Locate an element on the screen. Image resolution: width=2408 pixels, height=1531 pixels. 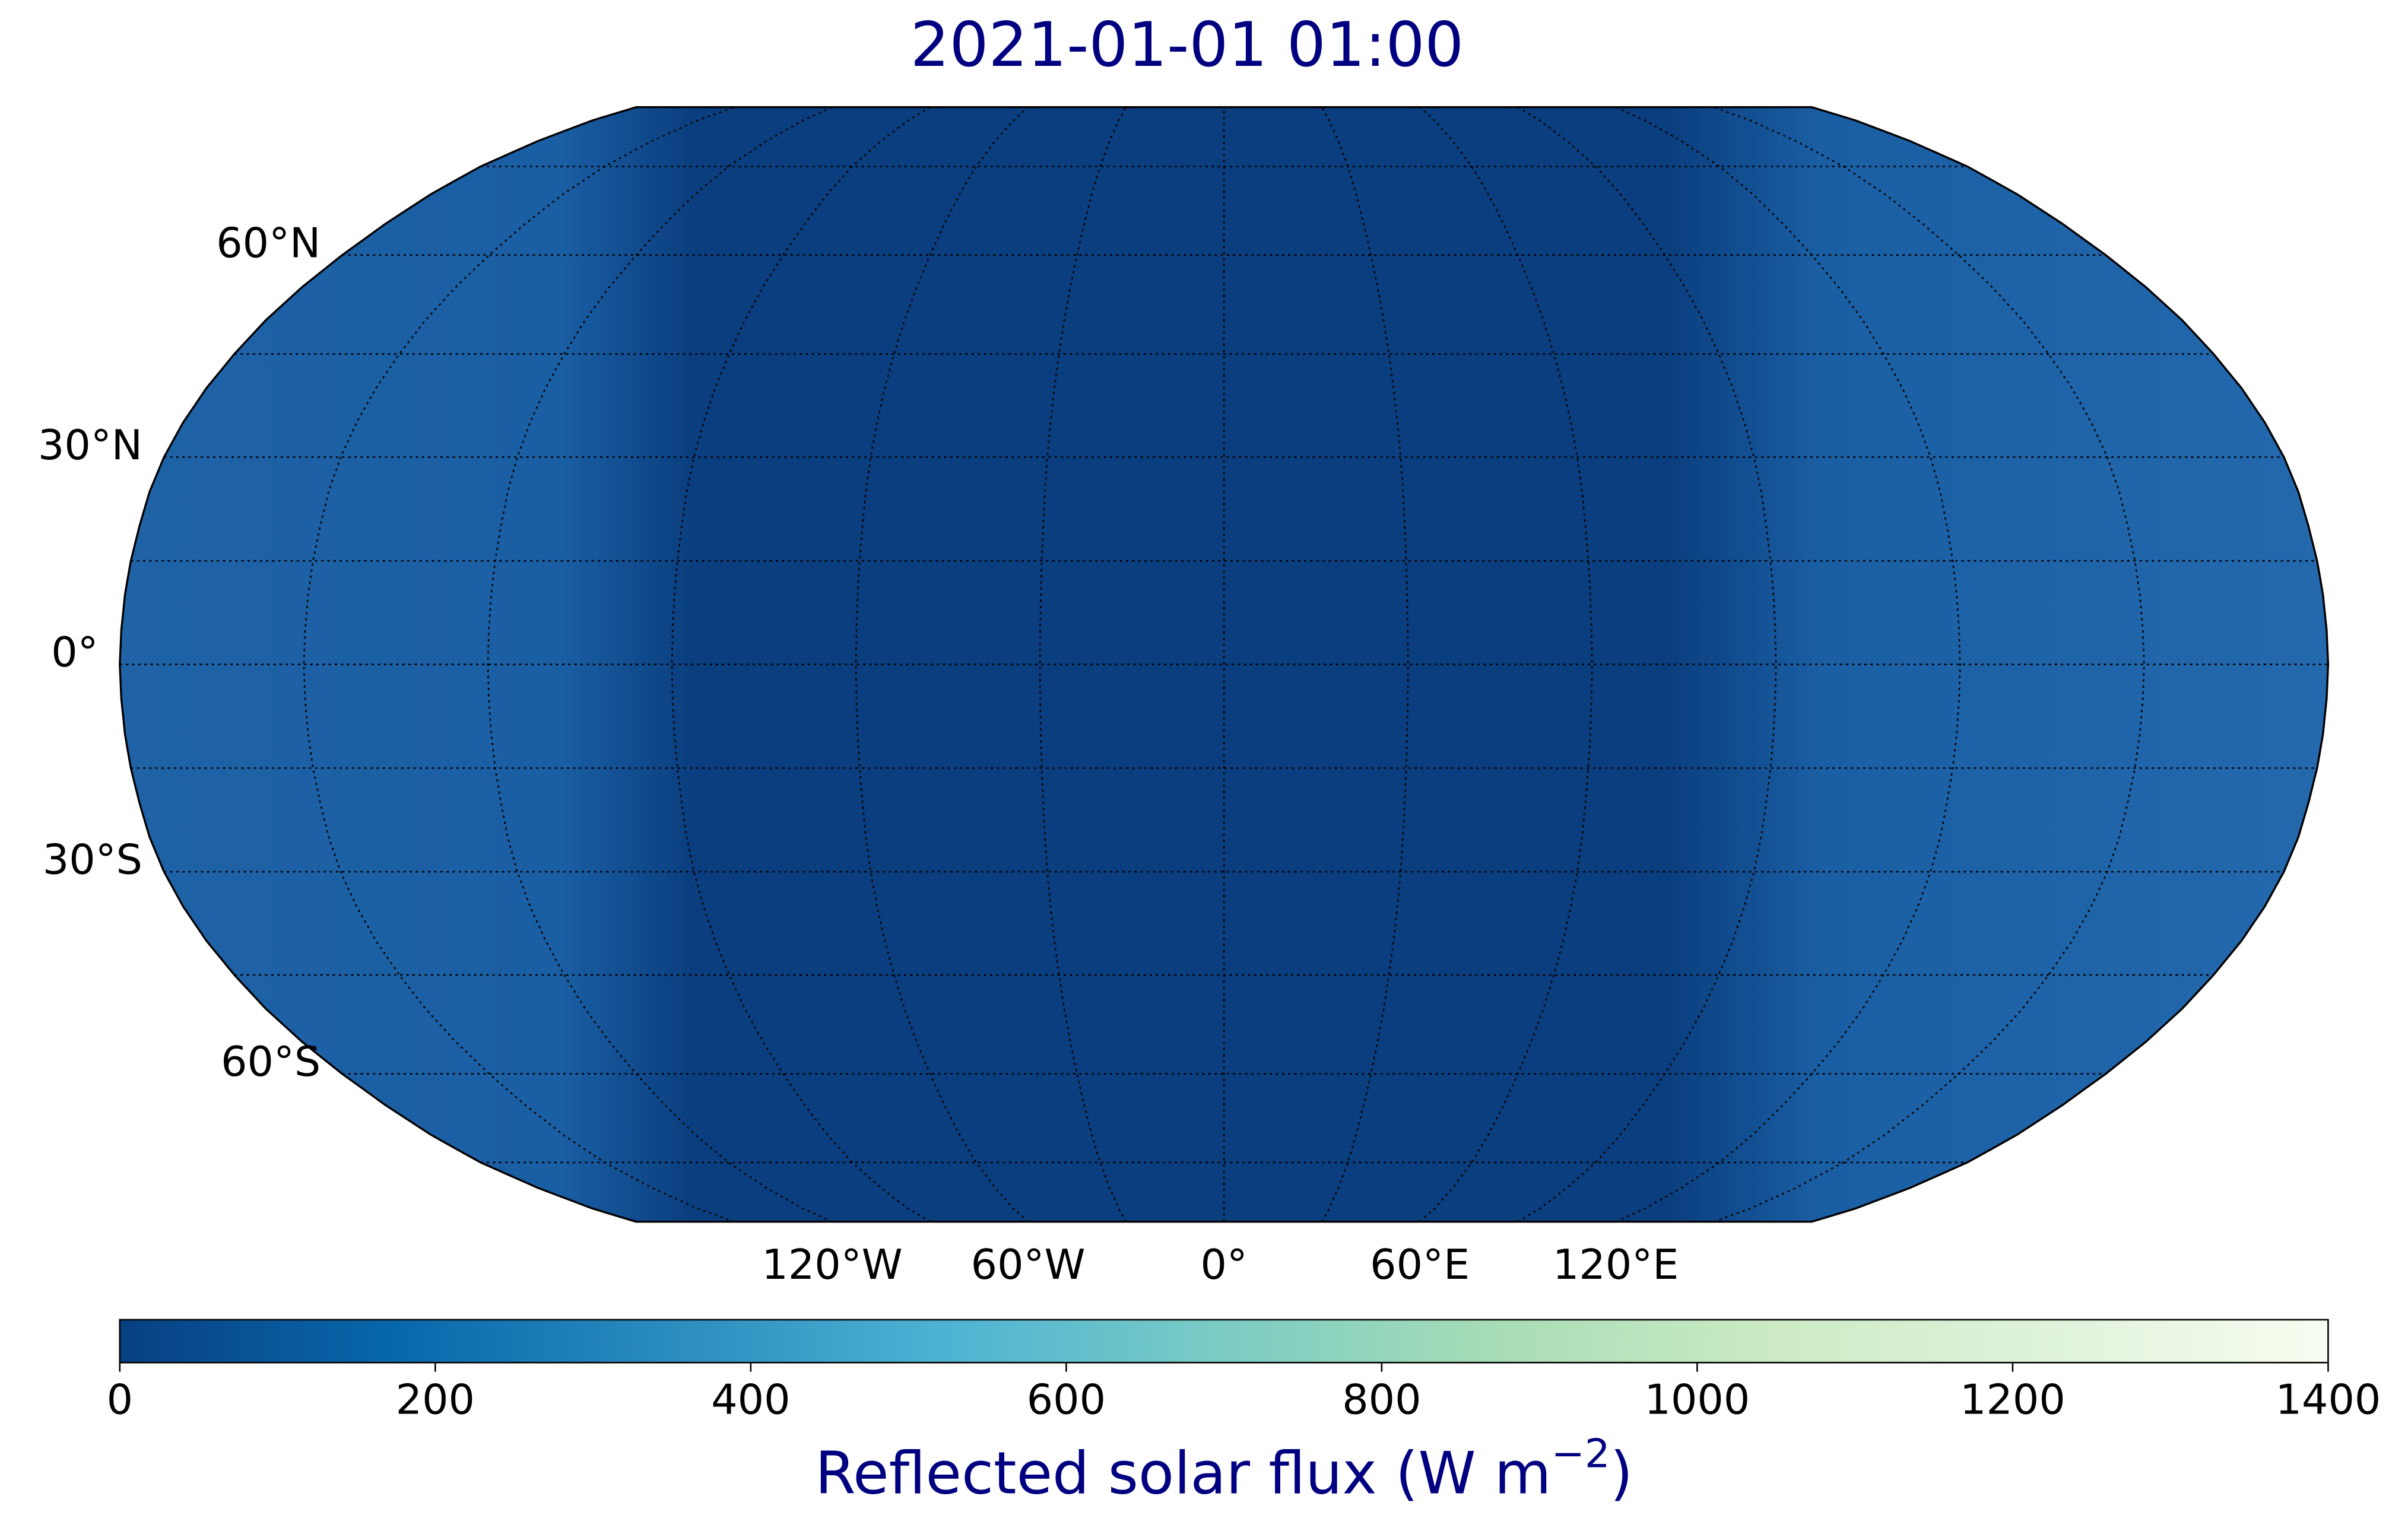
lat-label: 60°N is located at coordinates (268, 243).